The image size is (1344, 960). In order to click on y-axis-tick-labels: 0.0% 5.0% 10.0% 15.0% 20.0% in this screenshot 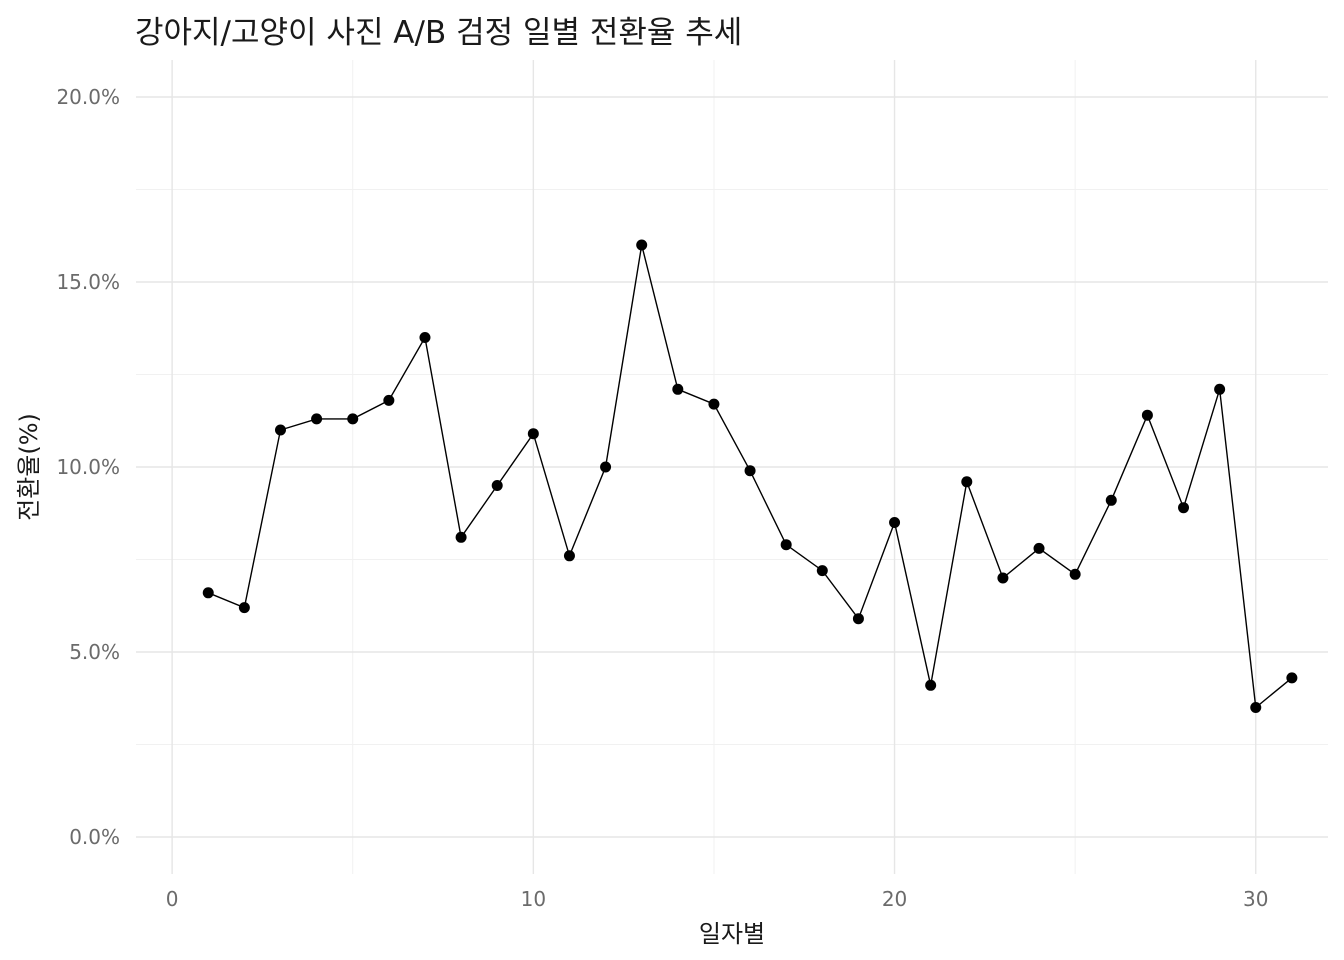, I will do `click(88, 467)`.